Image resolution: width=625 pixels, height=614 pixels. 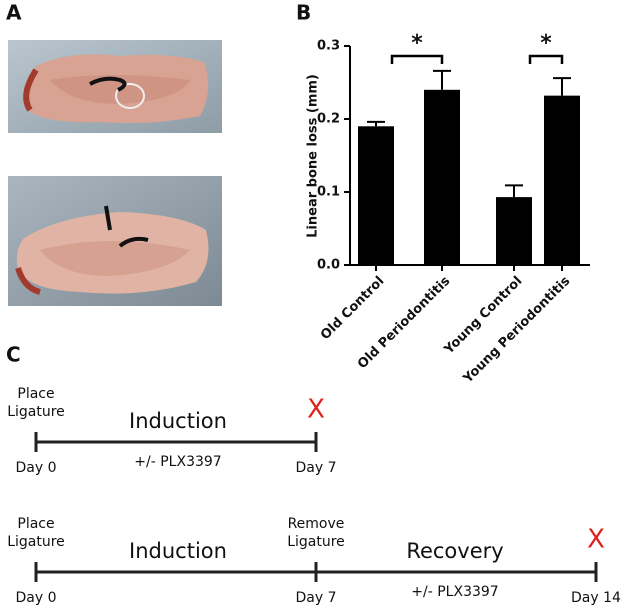 I want to click on panel-label: C, so click(x=13, y=355).